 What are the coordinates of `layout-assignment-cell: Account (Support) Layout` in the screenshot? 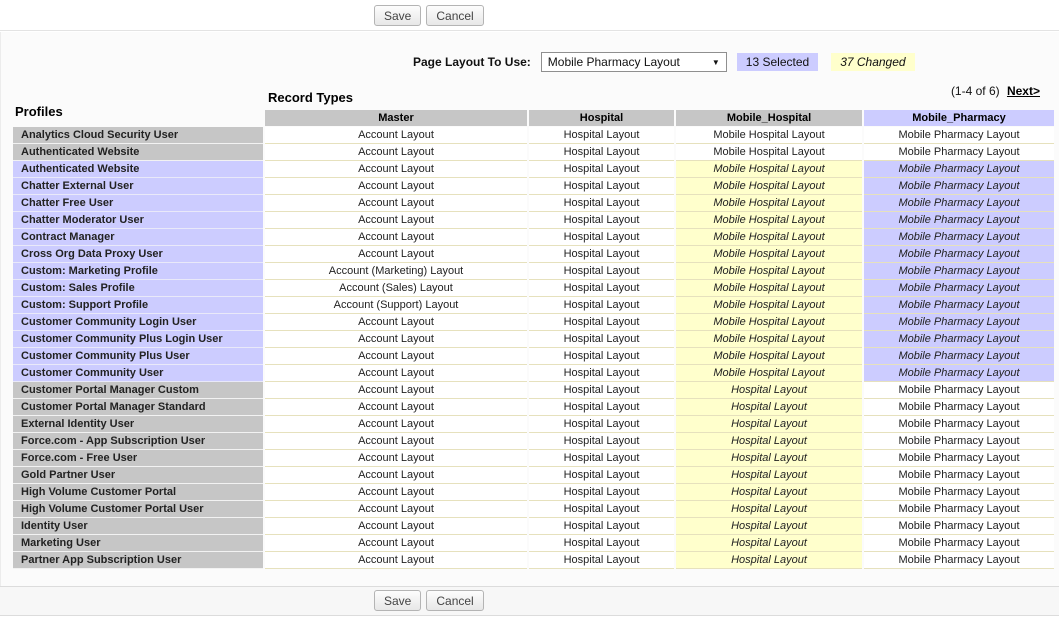 It's located at (396, 305).